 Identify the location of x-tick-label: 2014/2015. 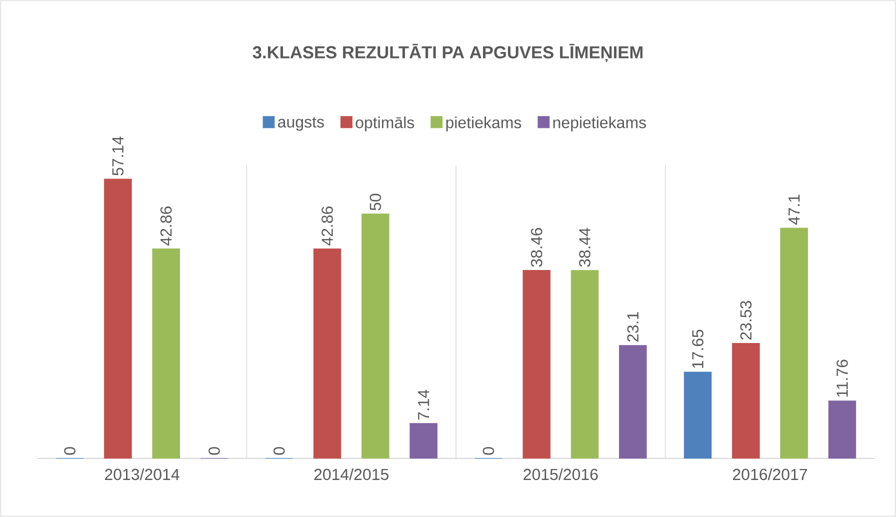
(351, 474).